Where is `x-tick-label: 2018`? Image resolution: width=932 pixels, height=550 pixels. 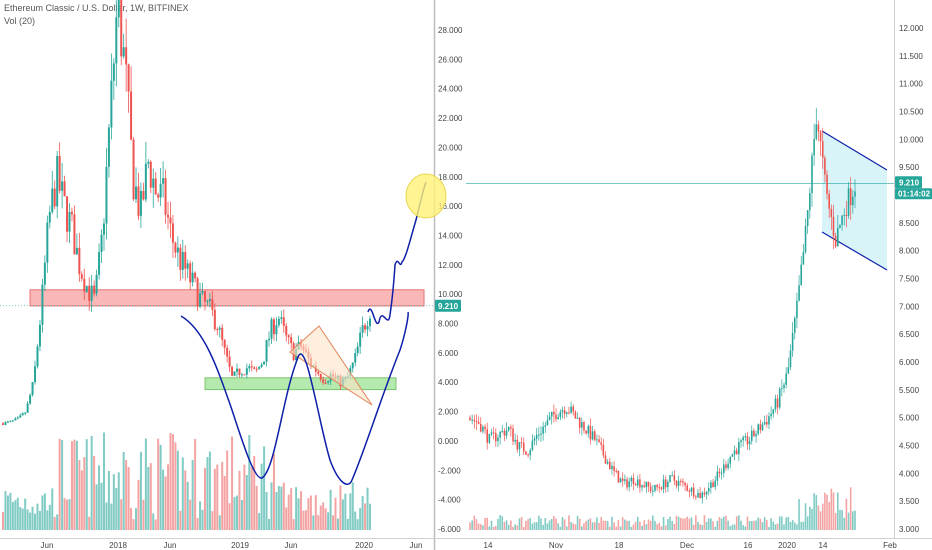 x-tick-label: 2018 is located at coordinates (118, 545).